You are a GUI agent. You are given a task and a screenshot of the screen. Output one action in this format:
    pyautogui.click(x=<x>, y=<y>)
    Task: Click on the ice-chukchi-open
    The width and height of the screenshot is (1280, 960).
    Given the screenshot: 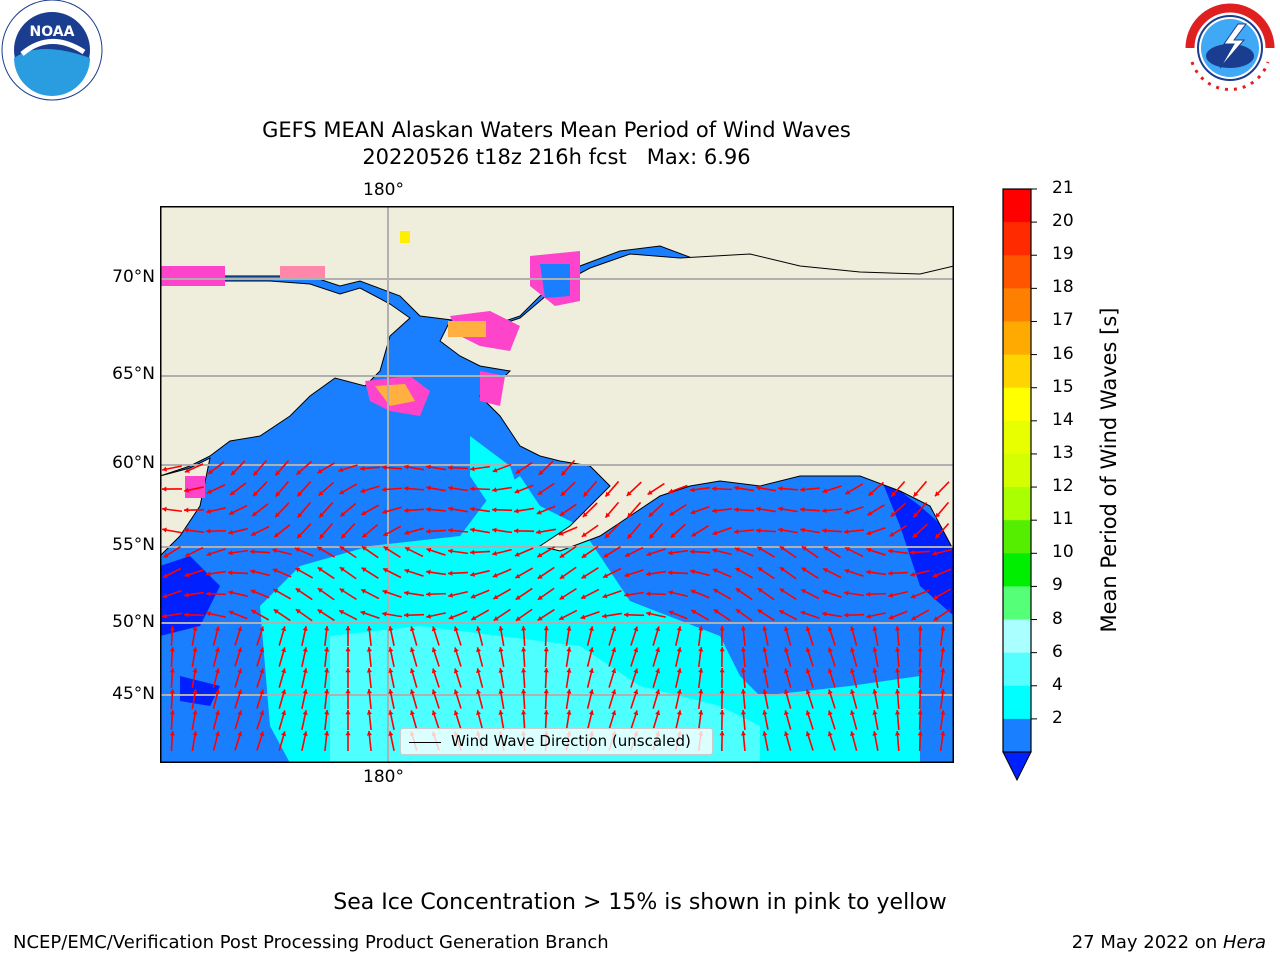 What is the action you would take?
    pyautogui.click(x=555, y=281)
    